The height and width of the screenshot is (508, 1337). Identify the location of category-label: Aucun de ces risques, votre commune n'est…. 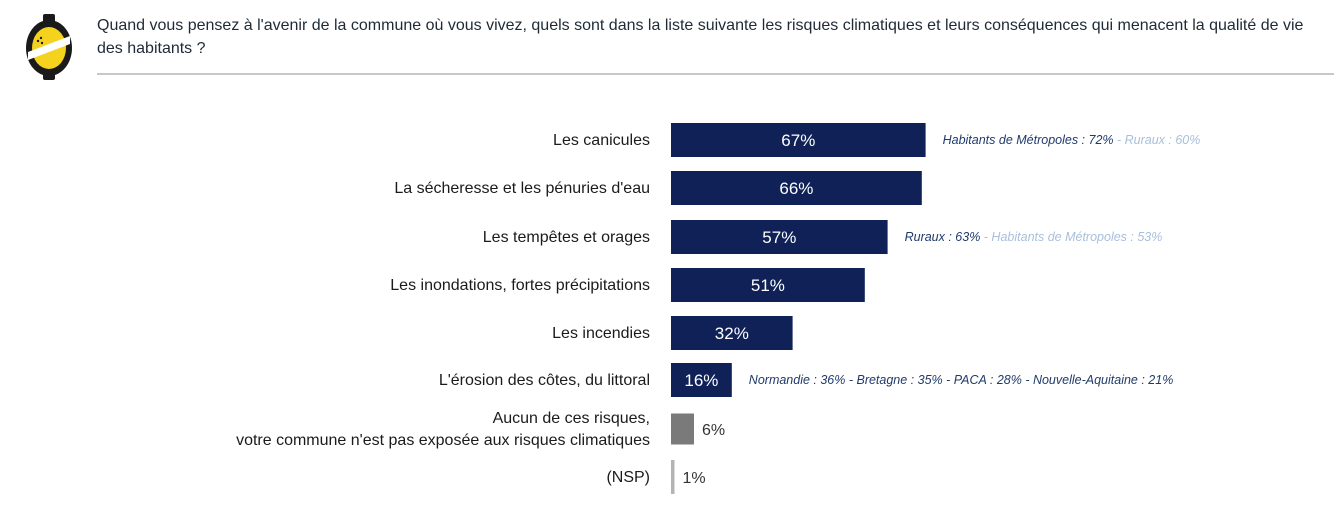
(443, 429).